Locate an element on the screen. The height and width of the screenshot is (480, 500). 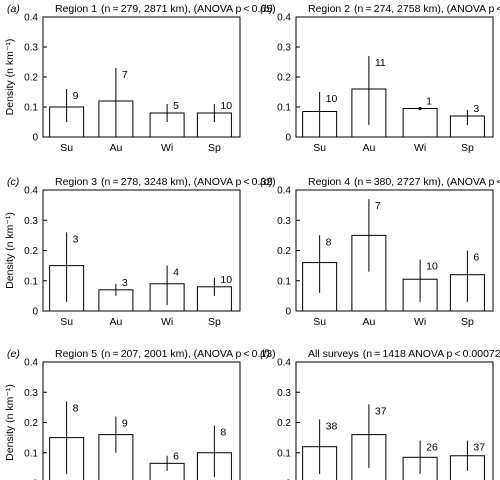
data-label: 11 is located at coordinates (380, 63).